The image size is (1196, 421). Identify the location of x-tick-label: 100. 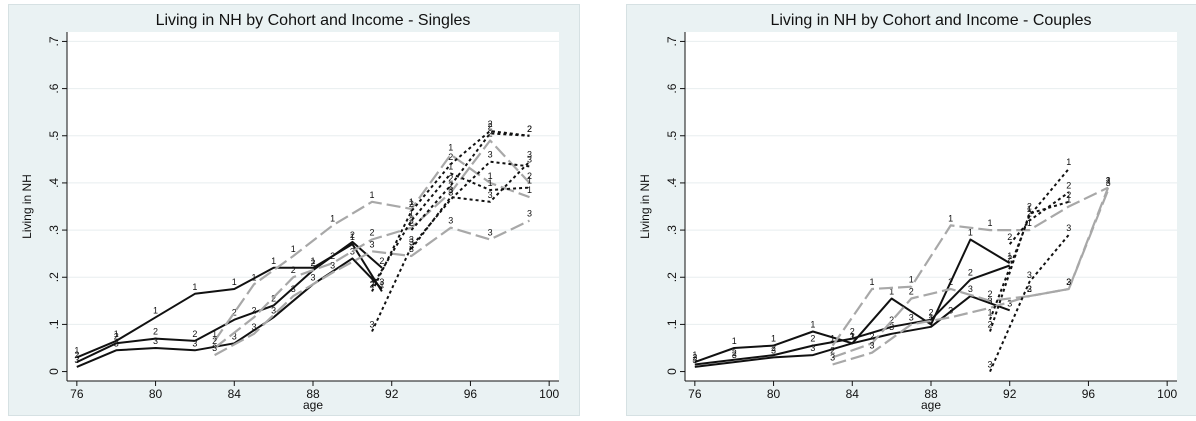
(1167, 394).